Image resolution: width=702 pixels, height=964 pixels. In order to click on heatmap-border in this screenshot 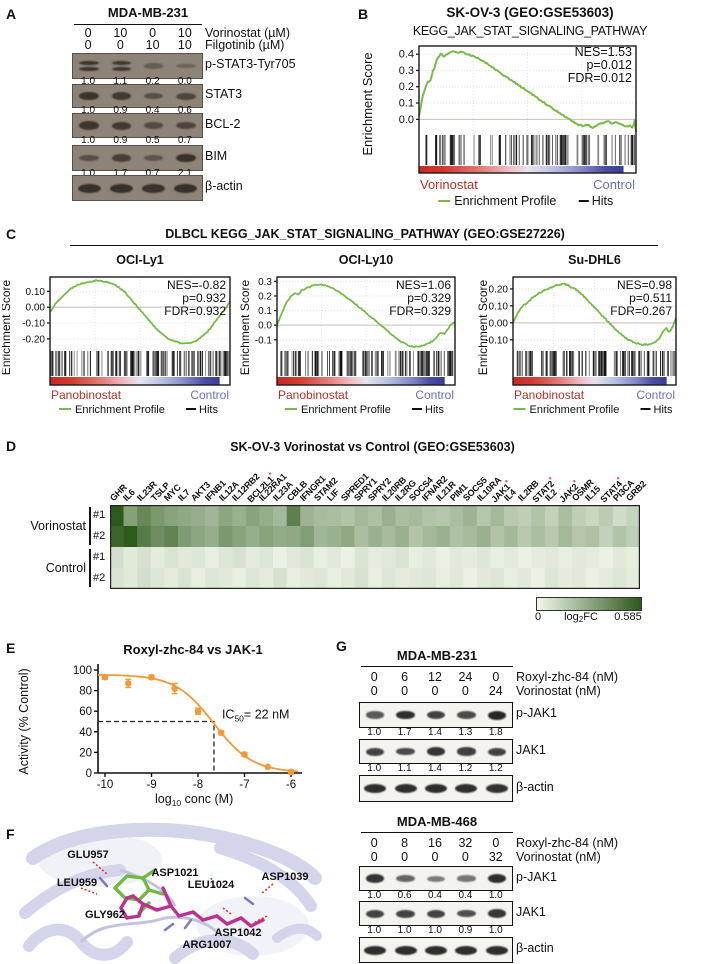, I will do `click(375, 547)`.